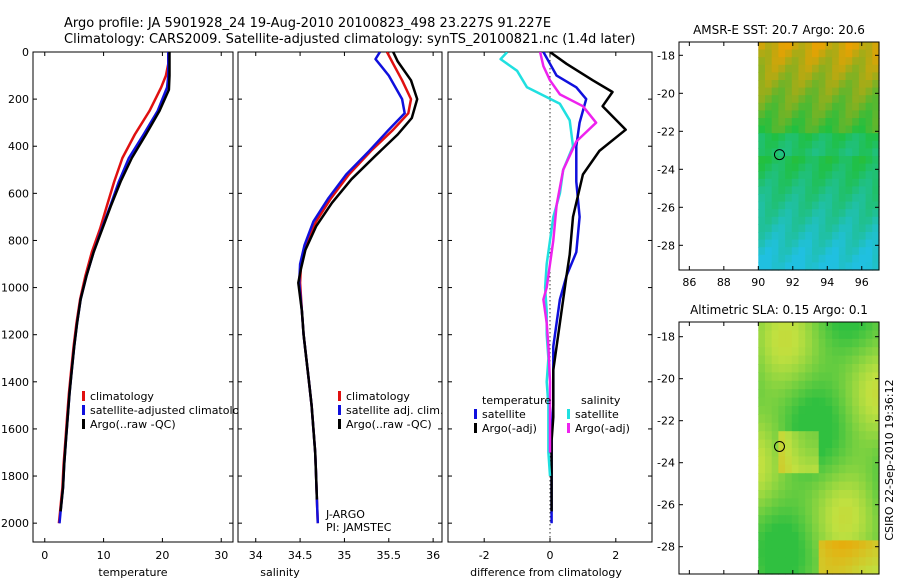  What do you see at coordinates (793, 282) in the screenshot?
I see `x-tick-label: 92` at bounding box center [793, 282].